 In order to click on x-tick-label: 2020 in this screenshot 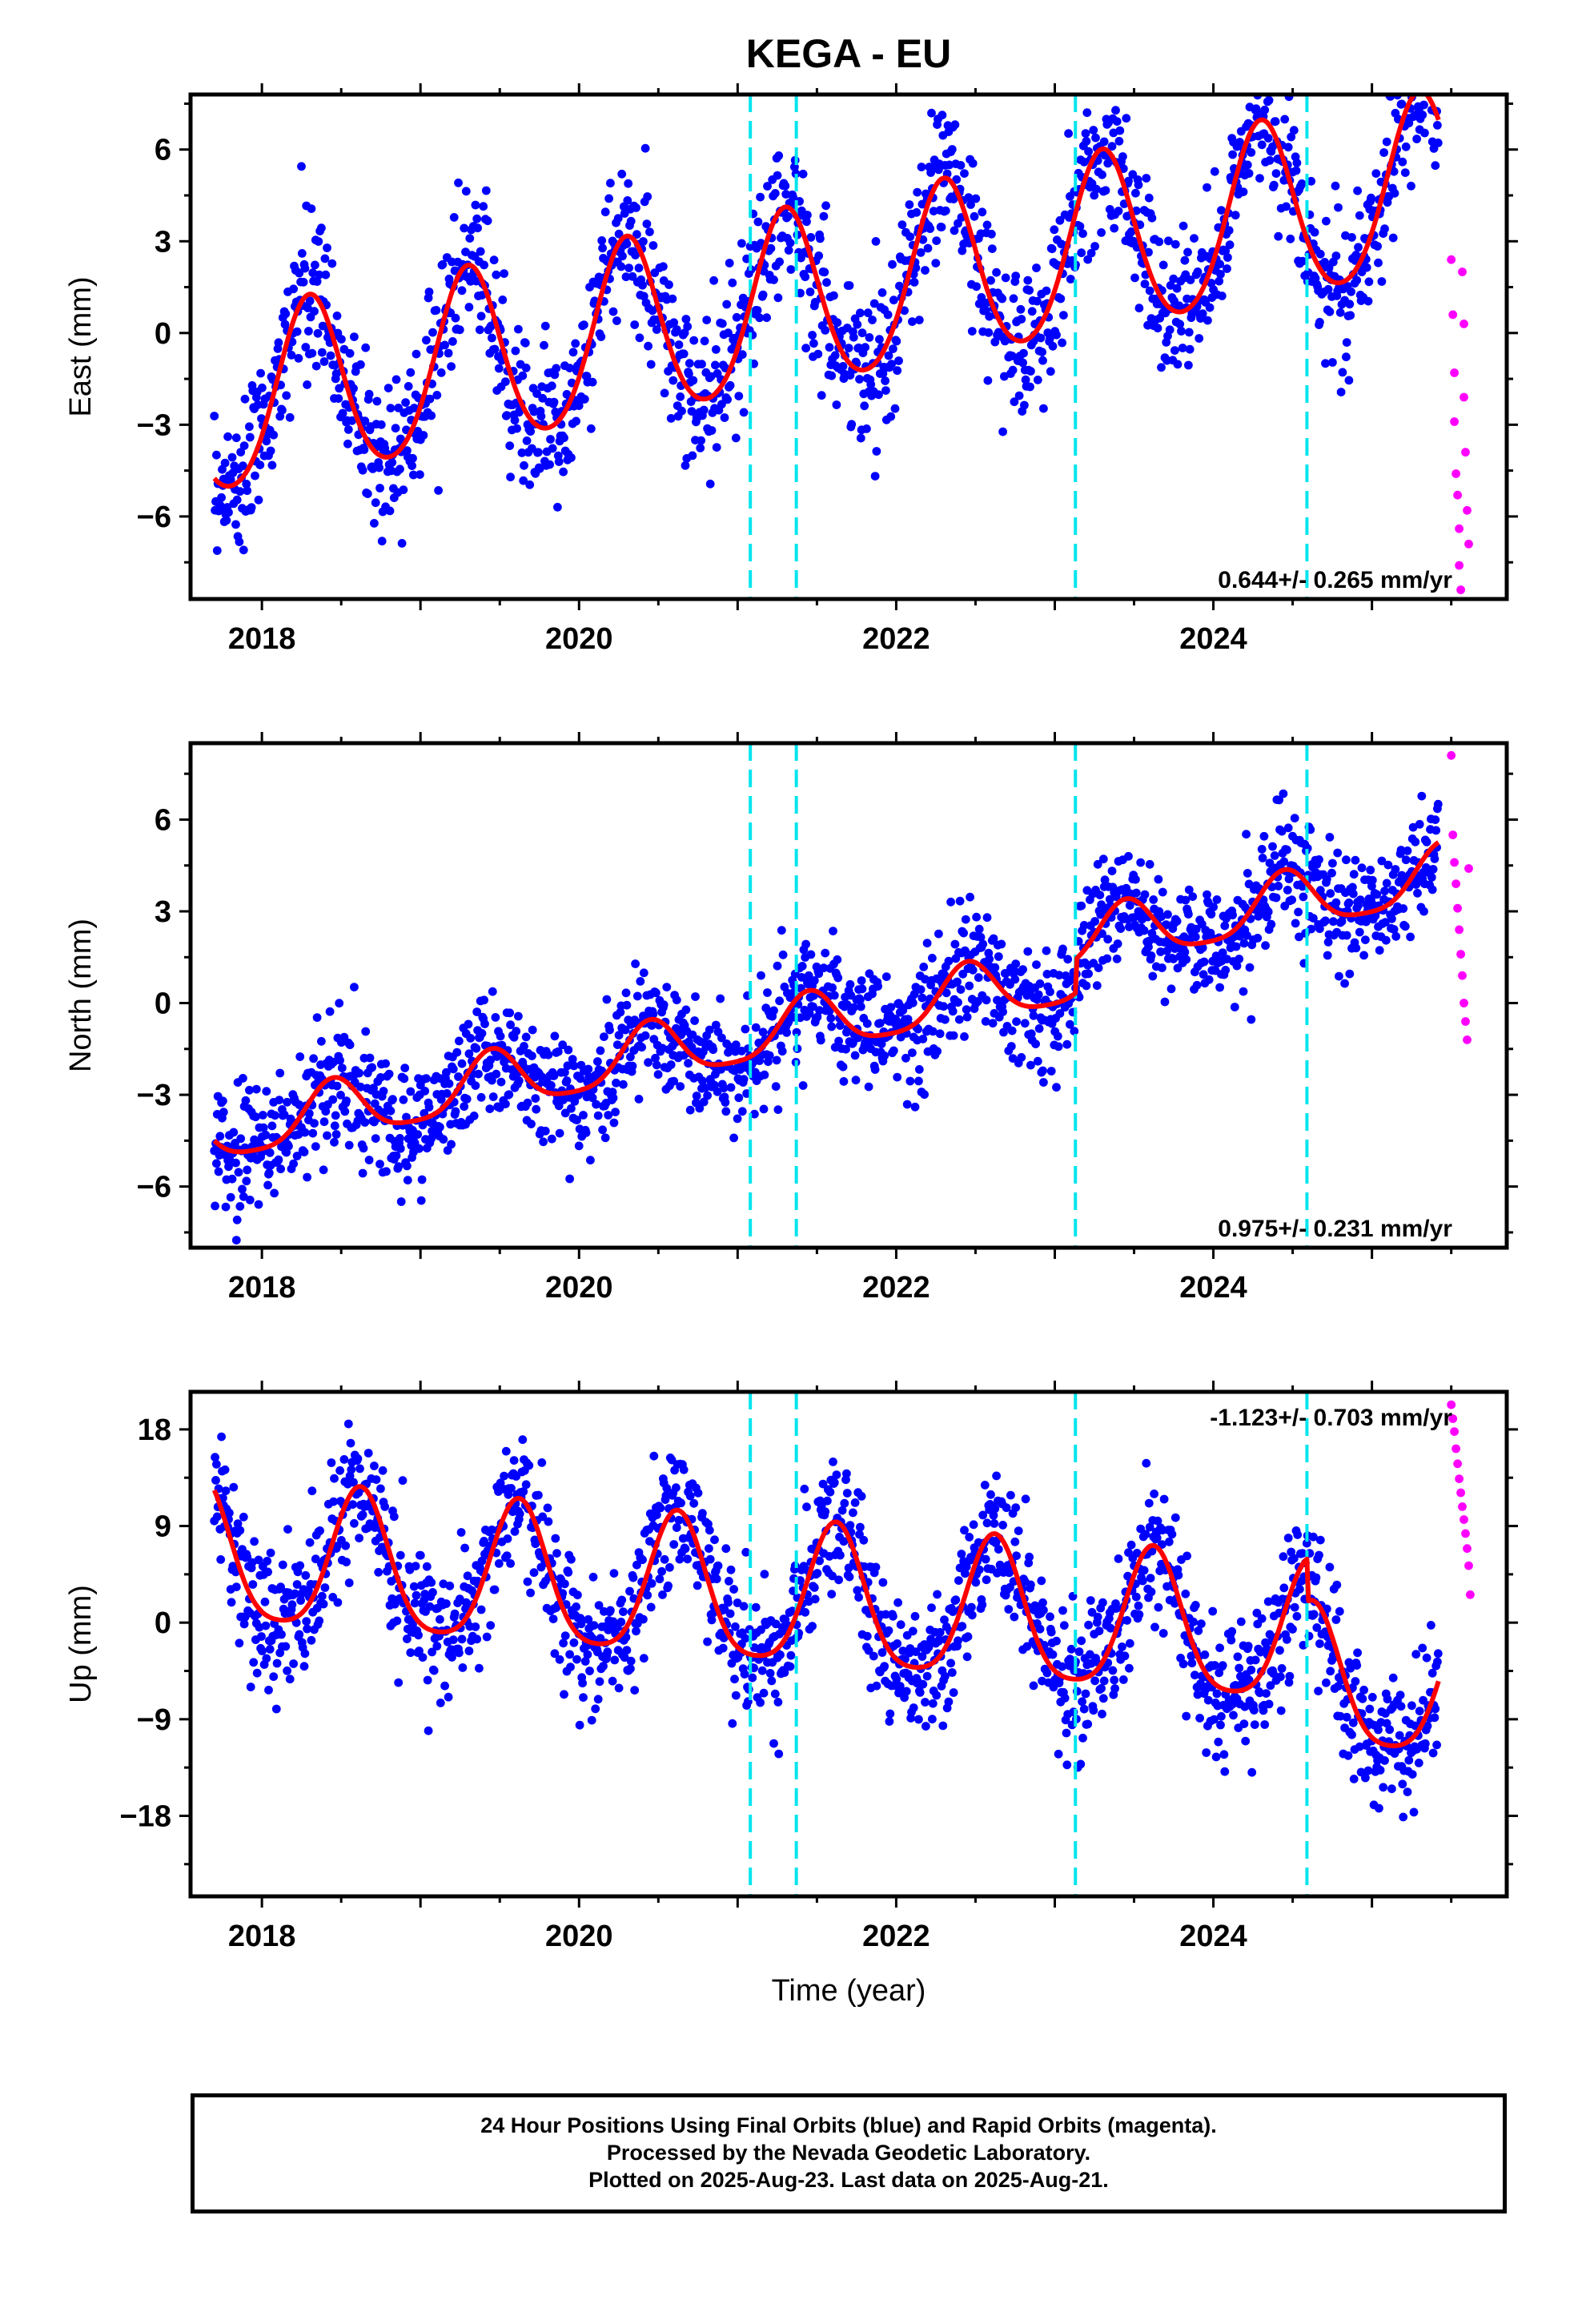, I will do `click(579, 639)`.